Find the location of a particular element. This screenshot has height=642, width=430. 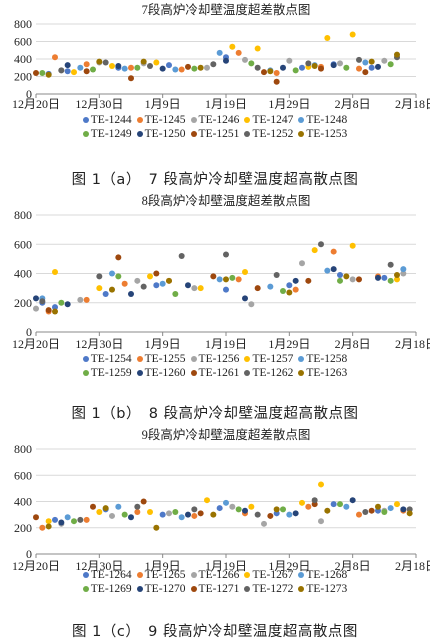

legend-item: TE-1269 is located at coordinates (107, 589).